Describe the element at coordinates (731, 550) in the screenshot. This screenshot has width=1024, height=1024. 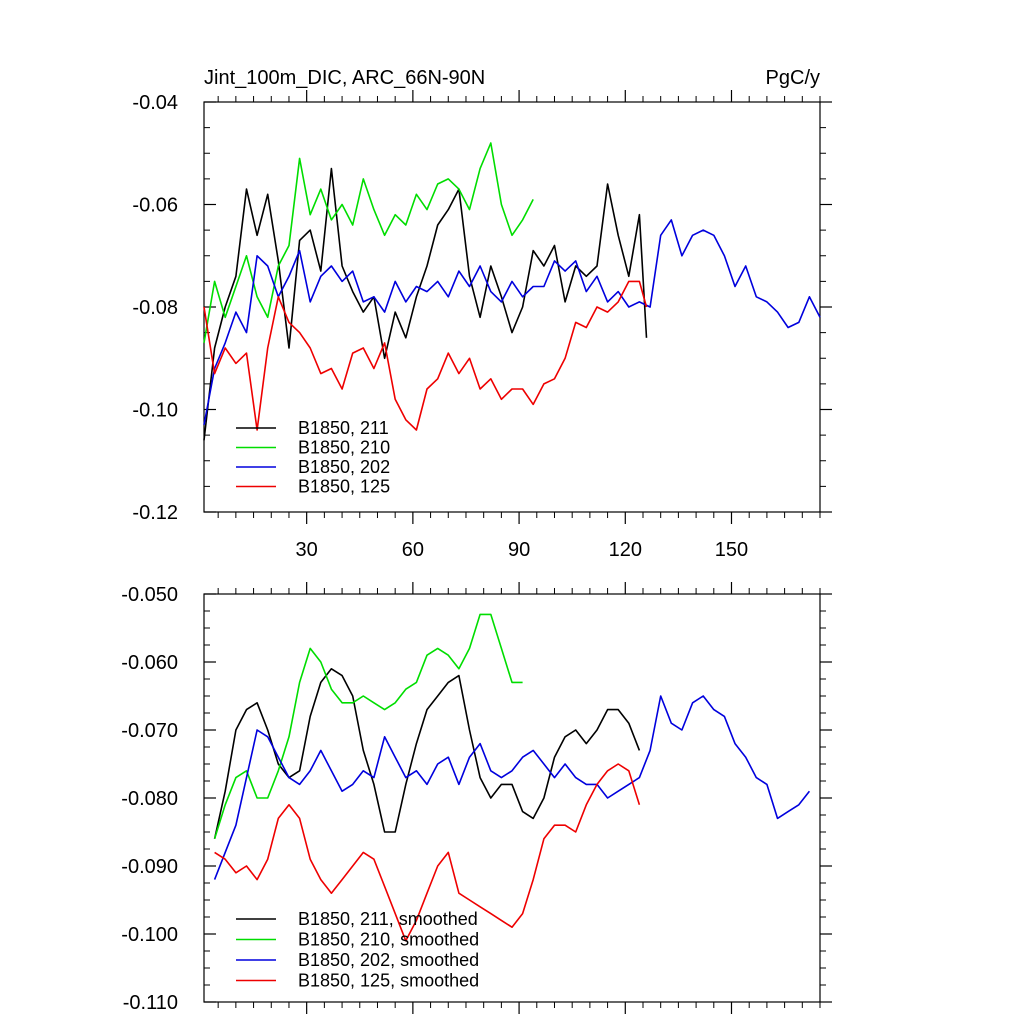
I see `x-tick-label: 150` at that location.